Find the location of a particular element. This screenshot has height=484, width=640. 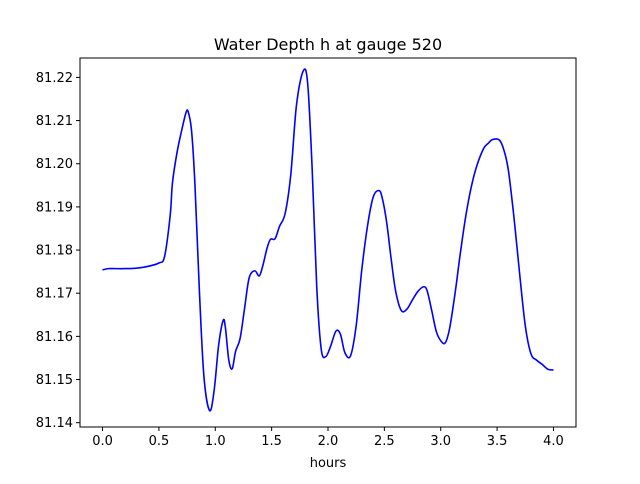

y-tick-label: 81.16 is located at coordinates (54, 337).